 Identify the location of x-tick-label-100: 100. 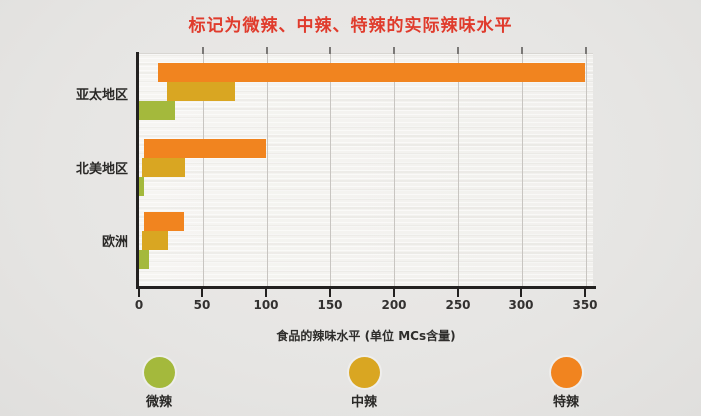
(266, 305).